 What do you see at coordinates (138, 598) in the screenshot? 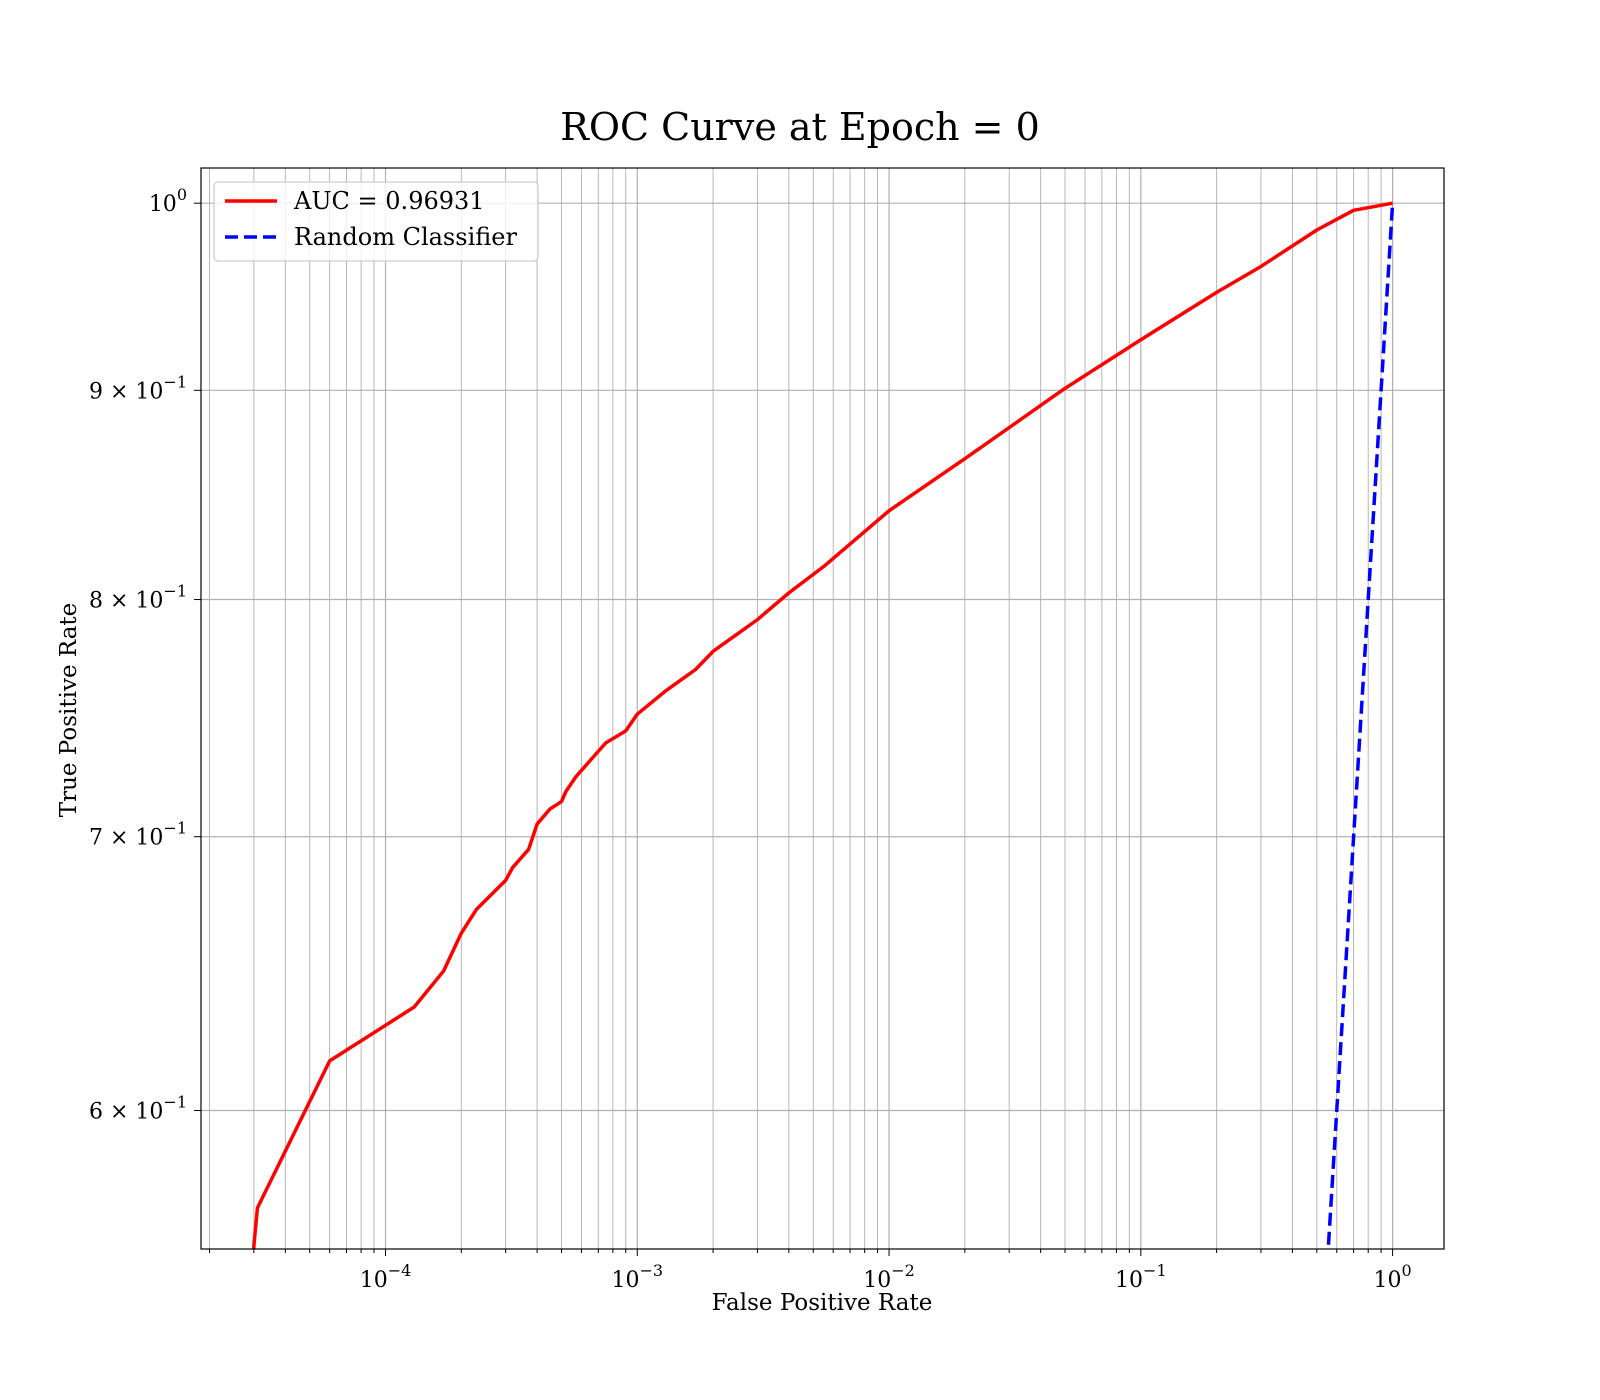
I see `y-tick-label: 8 × 10⁻¹` at bounding box center [138, 598].